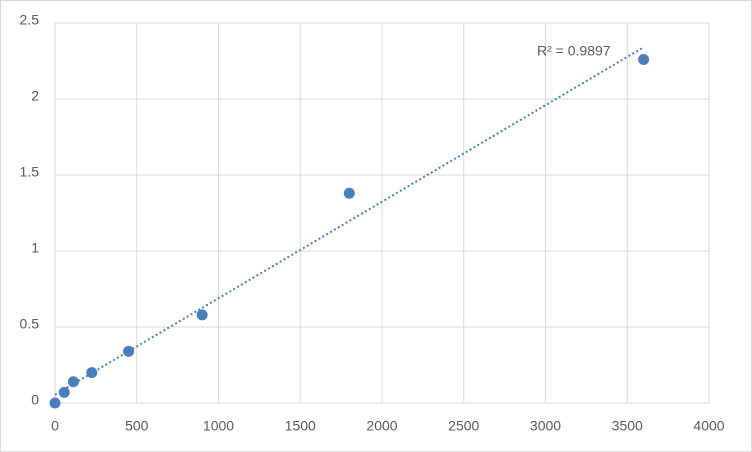 Image resolution: width=752 pixels, height=452 pixels. What do you see at coordinates (35, 248) in the screenshot?
I see `y-tick-label: 1` at bounding box center [35, 248].